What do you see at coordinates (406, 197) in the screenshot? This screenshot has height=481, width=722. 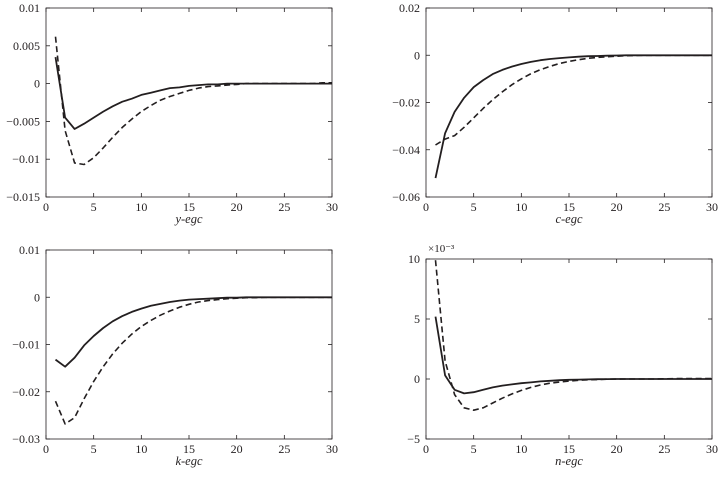 I see `y-tick-label: −0.06` at bounding box center [406, 197].